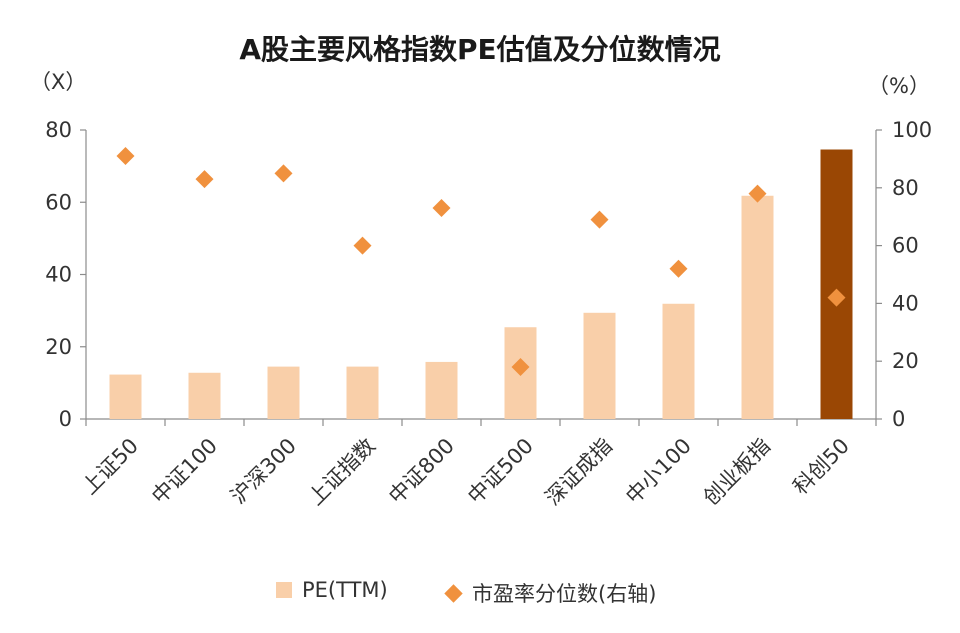 The height and width of the screenshot is (633, 960). What do you see at coordinates (905, 361) in the screenshot?
I see `right-tick-label: 20` at bounding box center [905, 361].